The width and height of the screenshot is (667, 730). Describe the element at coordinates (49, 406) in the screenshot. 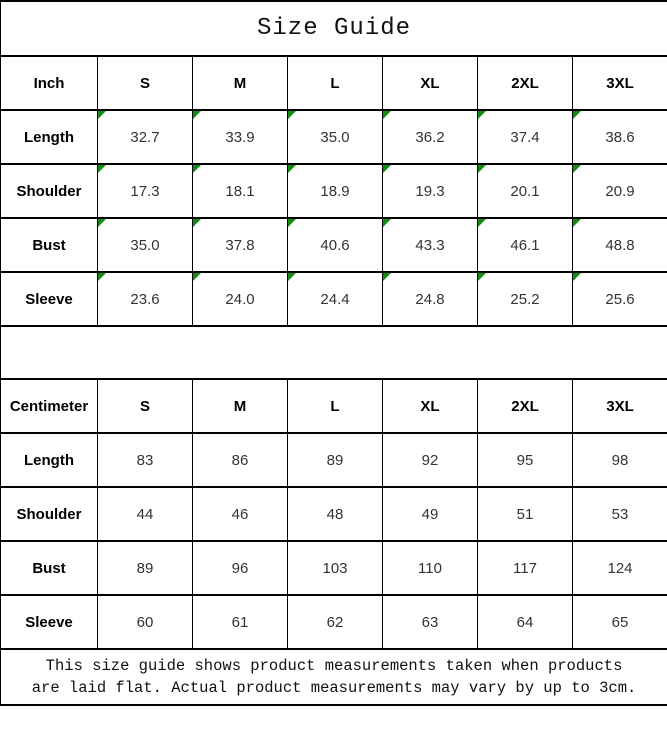

I see `unit-header-centimeter: Centimeter` at that location.